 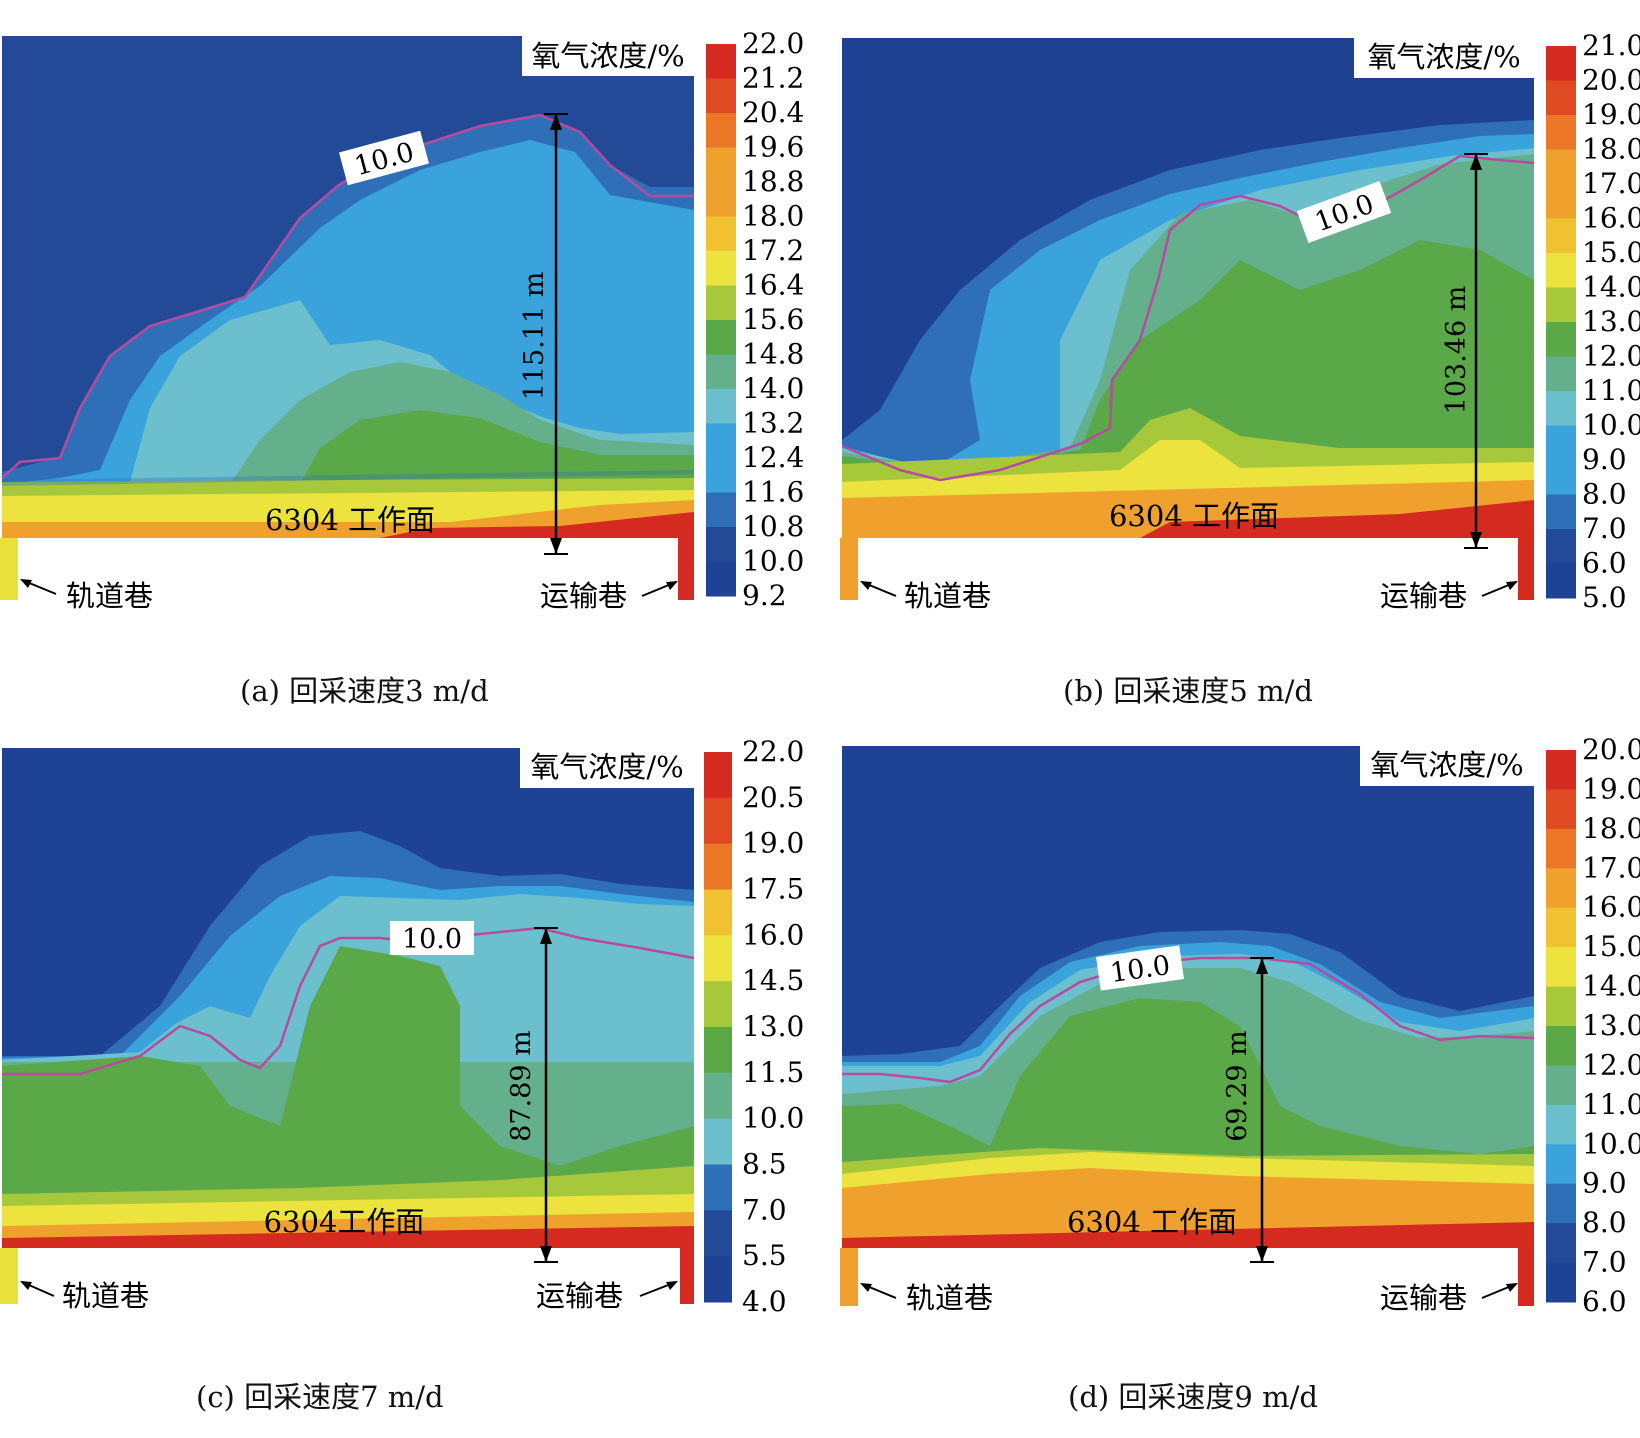 What do you see at coordinates (764, 1301) in the screenshot?
I see `colorbar-tick-label: 4.0` at bounding box center [764, 1301].